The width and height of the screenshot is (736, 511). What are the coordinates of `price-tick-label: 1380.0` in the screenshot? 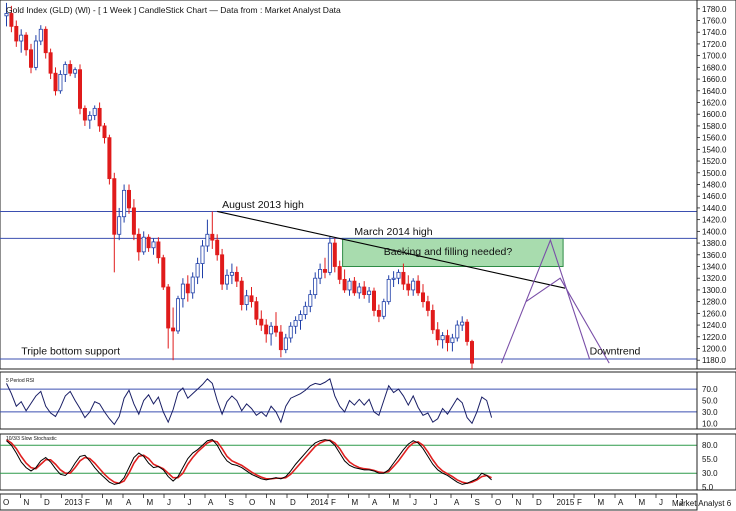 It's located at (714, 243).